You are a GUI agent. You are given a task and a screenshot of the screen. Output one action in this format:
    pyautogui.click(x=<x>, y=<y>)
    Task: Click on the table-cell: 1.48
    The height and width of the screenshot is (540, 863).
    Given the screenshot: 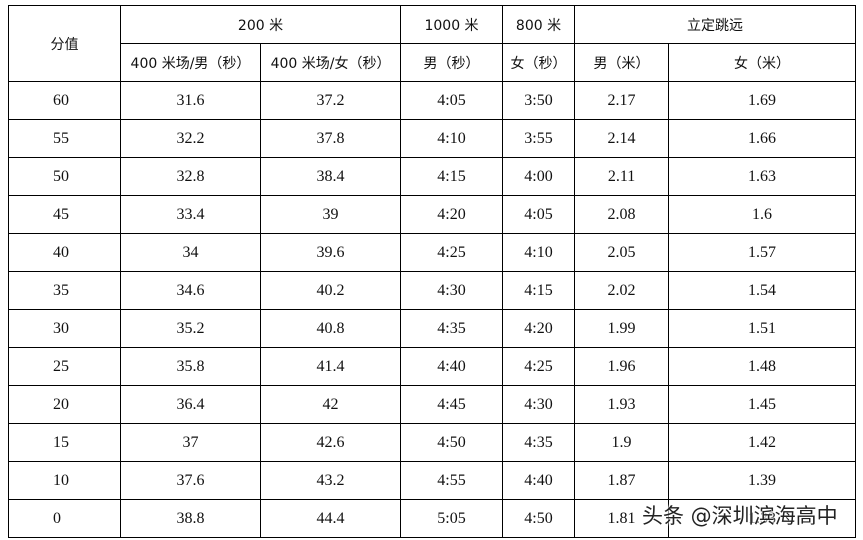 What is the action you would take?
    pyautogui.click(x=762, y=366)
    